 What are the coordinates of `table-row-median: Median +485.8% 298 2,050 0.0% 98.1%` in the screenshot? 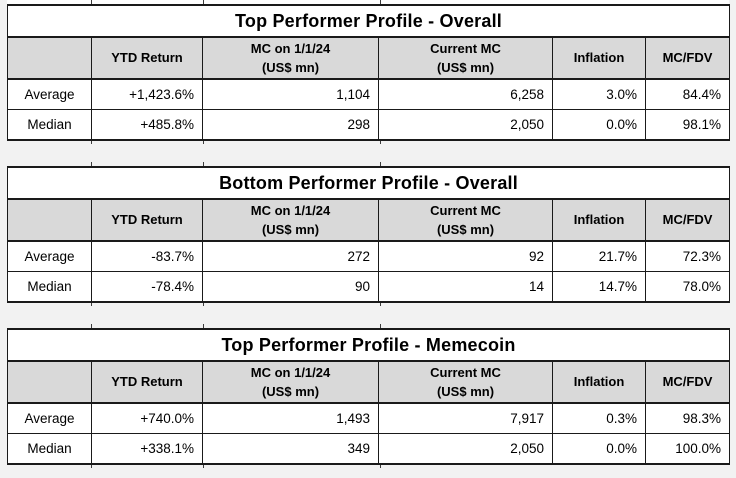 It's located at (368, 125).